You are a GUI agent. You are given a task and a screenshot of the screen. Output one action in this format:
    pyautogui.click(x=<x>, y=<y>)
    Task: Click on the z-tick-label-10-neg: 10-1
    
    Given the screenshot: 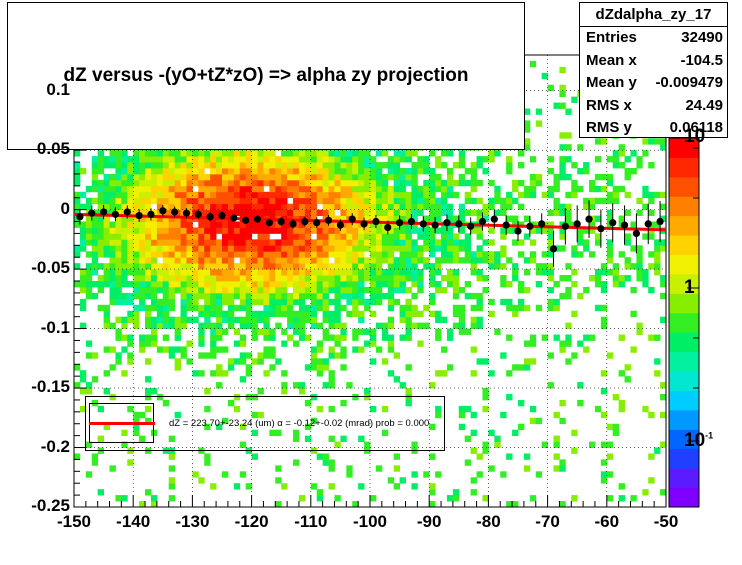 What is the action you would take?
    pyautogui.click(x=698, y=441)
    